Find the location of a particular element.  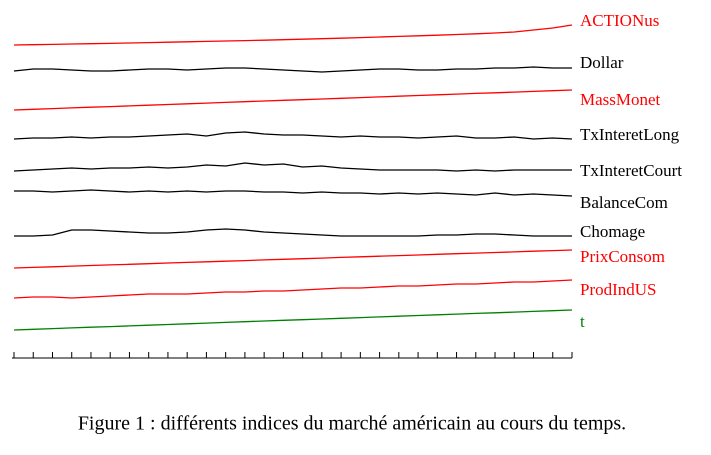

legend-label: PrixConsom is located at coordinates (622, 256).